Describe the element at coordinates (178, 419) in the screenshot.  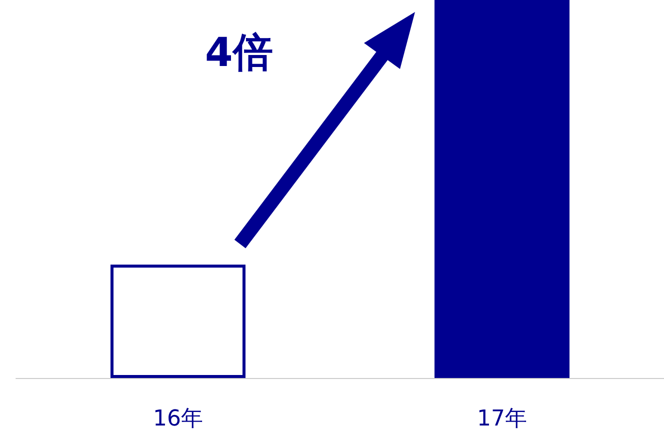
I see `x-tick-label: 16年` at that location.